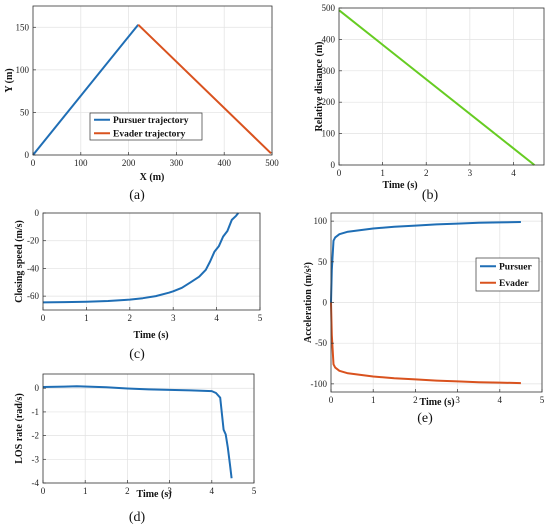  What do you see at coordinates (36, 459) in the screenshot?
I see `y-tick-label: -3` at bounding box center [36, 459].